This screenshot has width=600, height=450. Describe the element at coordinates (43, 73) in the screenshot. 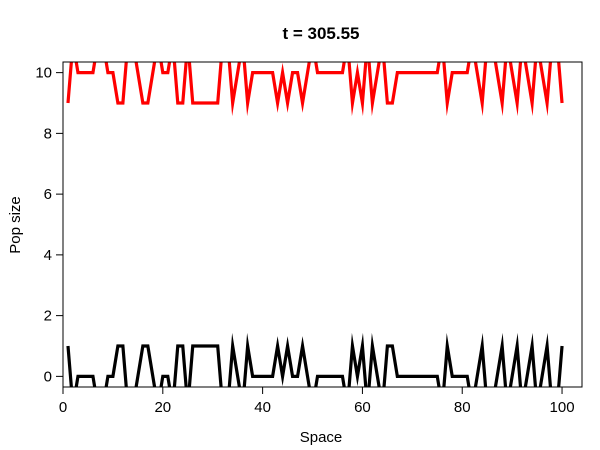

I see `y-tick-label: 10` at that location.